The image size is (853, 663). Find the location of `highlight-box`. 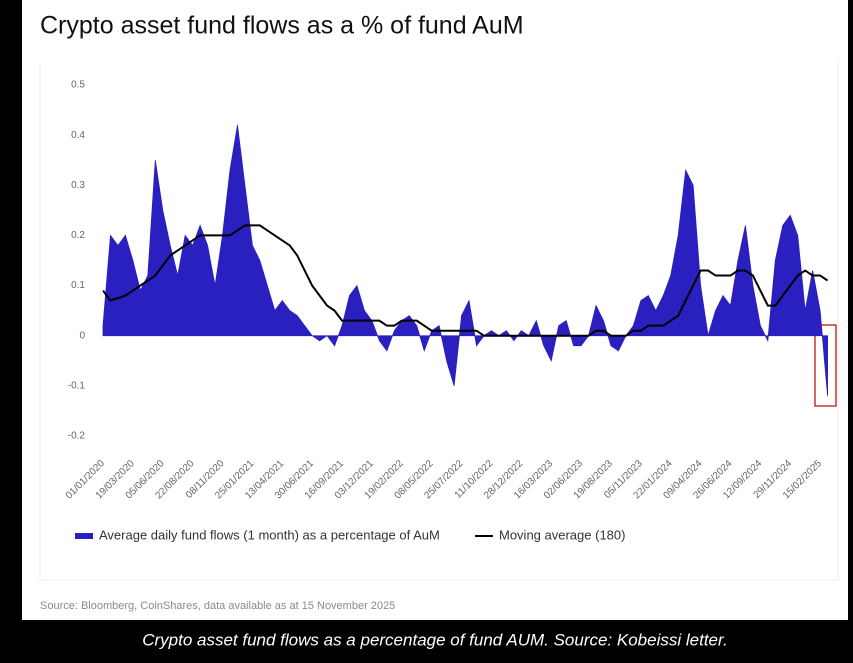

highlight-box is located at coordinates (825, 365).